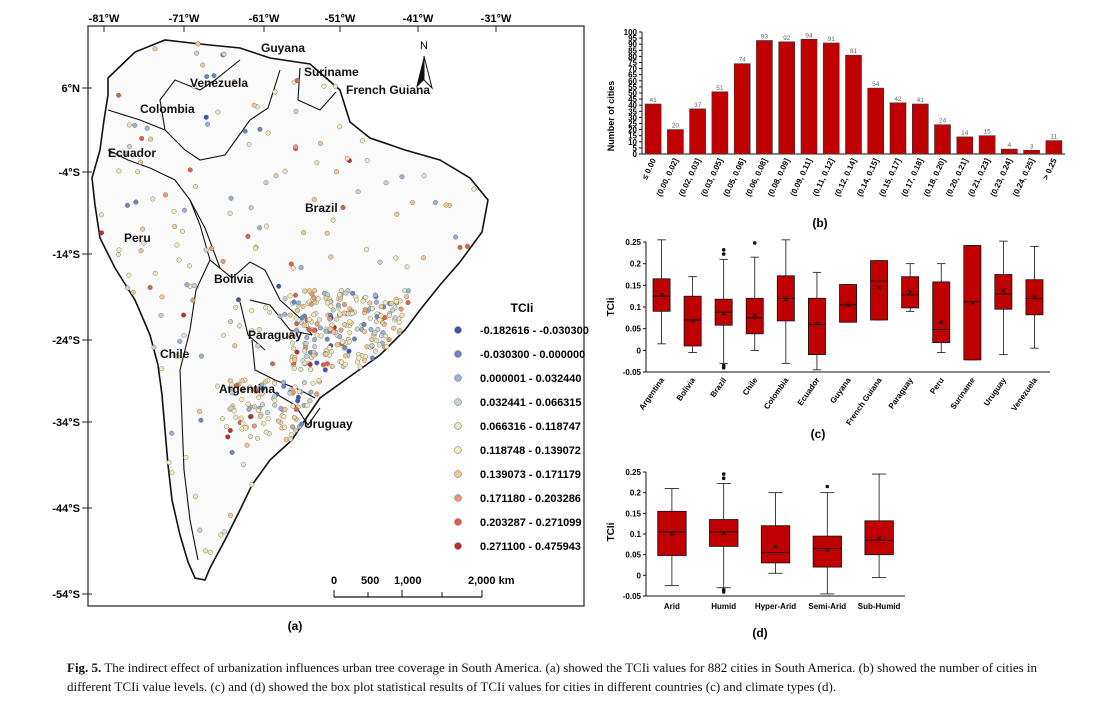 The image size is (1106, 727). Describe the element at coordinates (718, 387) in the screenshot. I see `boxc-marks-category-2: Brazil` at that location.